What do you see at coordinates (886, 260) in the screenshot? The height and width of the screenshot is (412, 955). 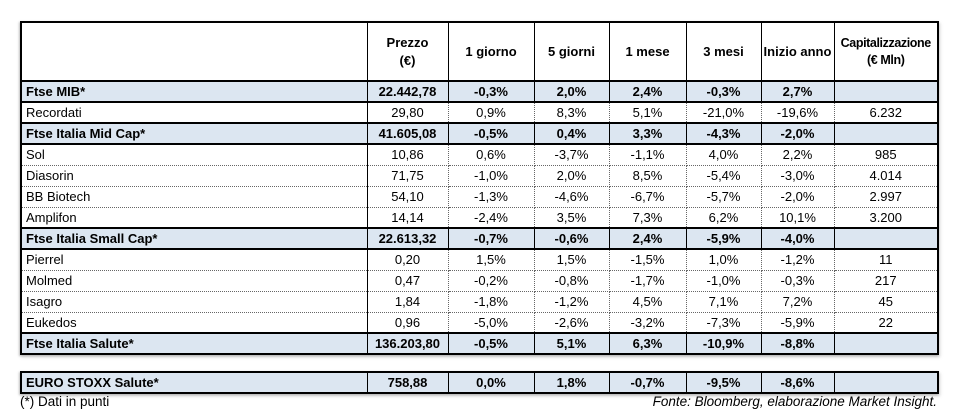 I see `value-cell: 11` at bounding box center [886, 260].